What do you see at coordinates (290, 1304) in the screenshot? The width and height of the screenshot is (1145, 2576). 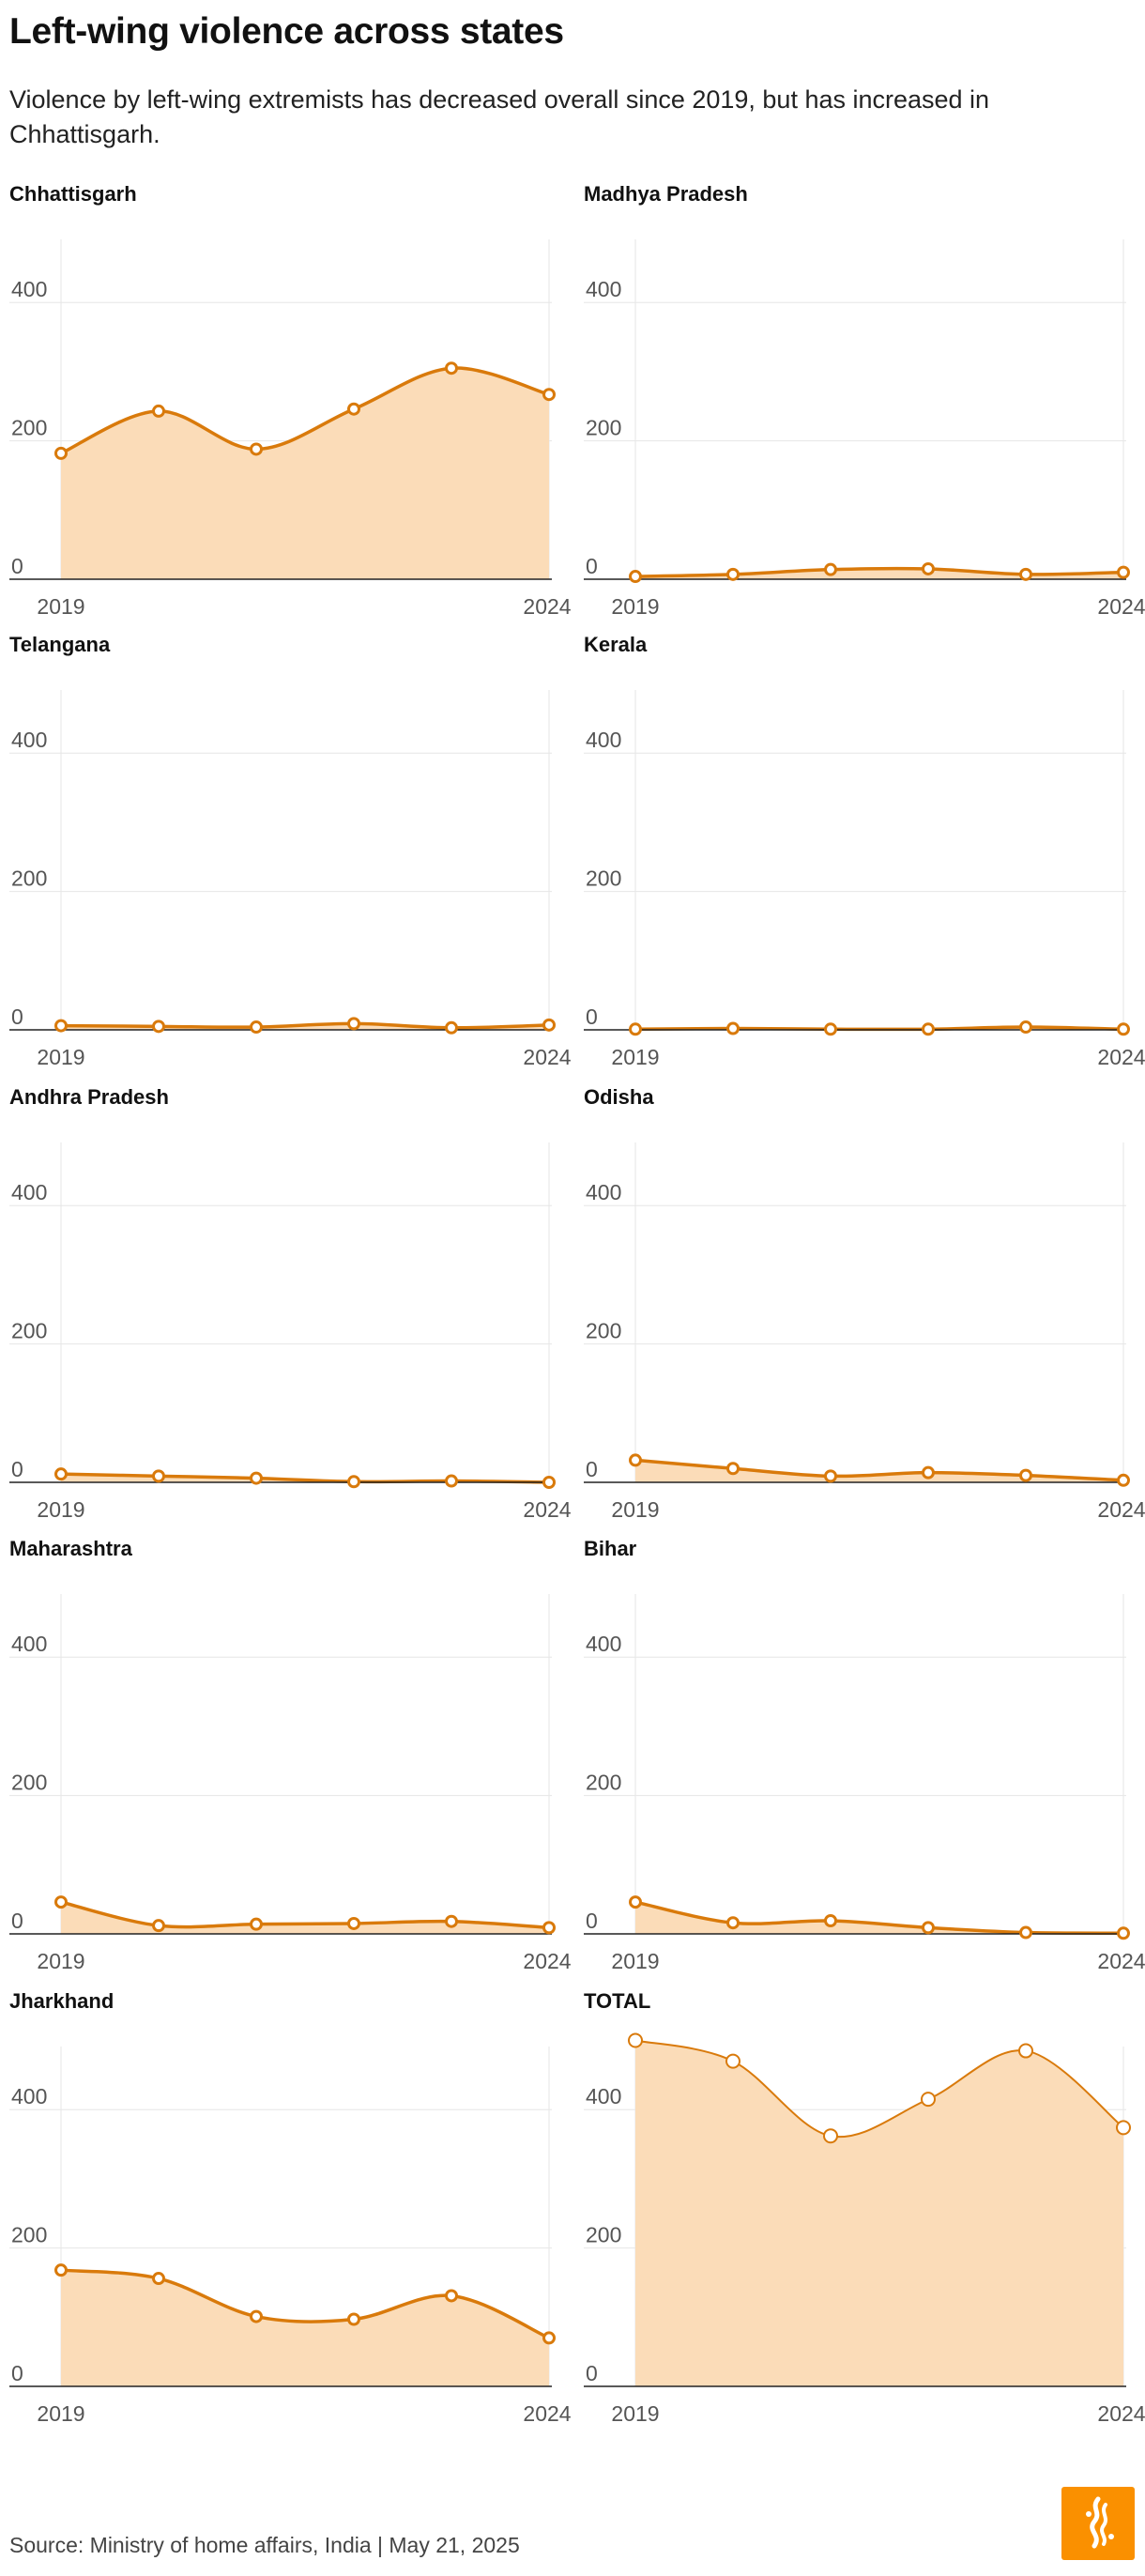 I see `panel-andhra-pradesh: Andhra Pradesh 0 200 400 2019 2024` at bounding box center [290, 1304].